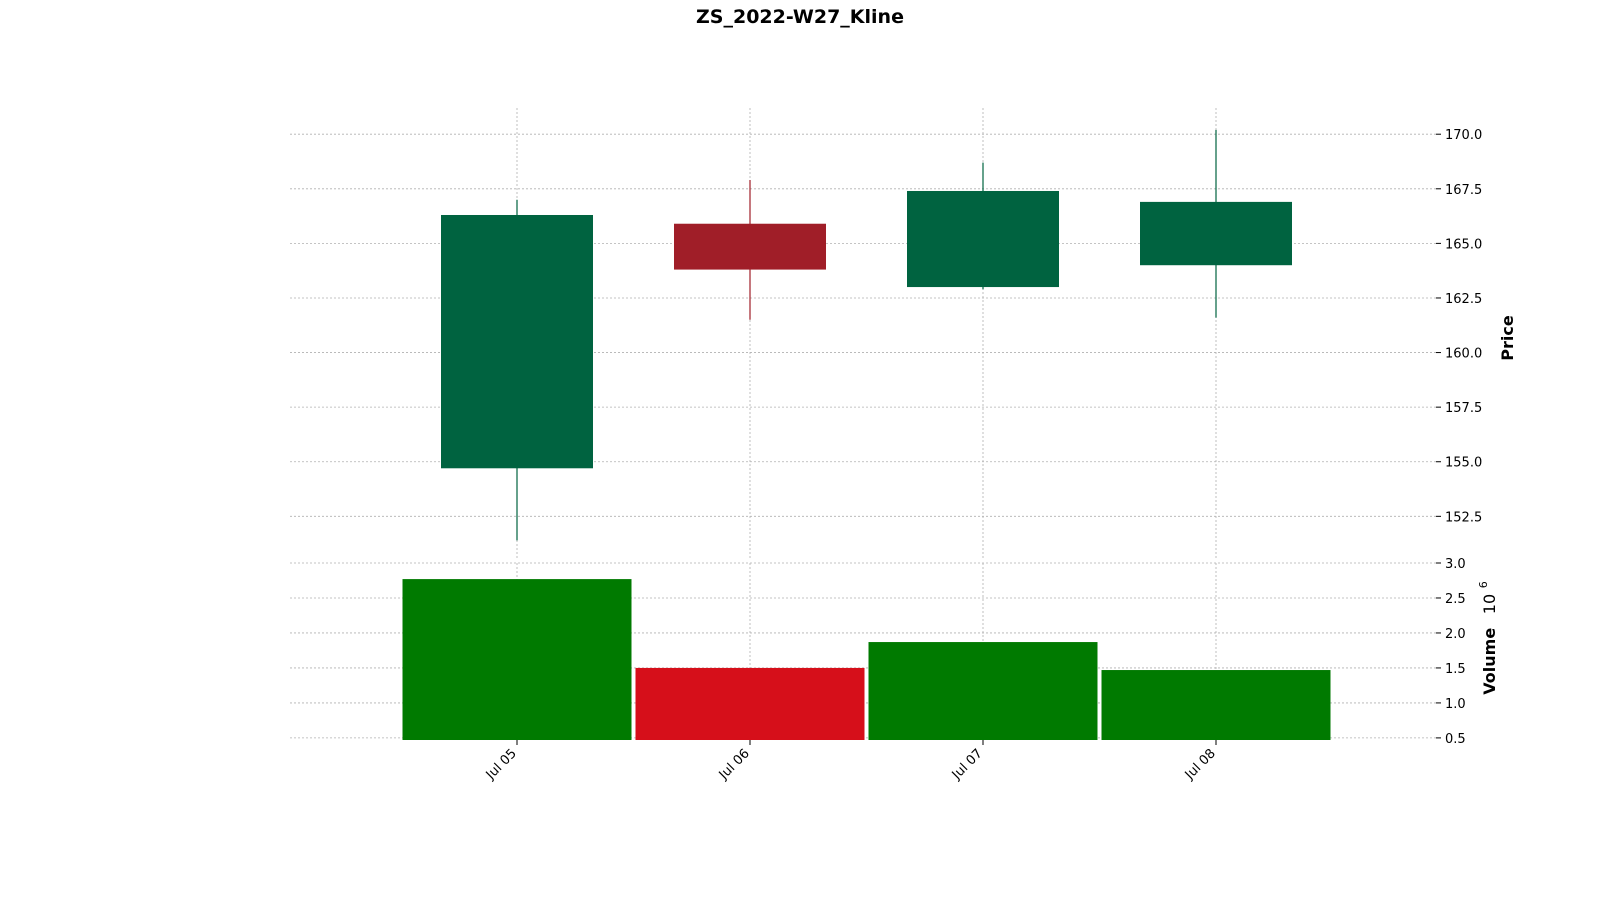  Describe the element at coordinates (851, 761) in the screenshot. I see `x-axis-ticks: Jul 05 Jul 06 Jul 07 Jul 08` at that location.